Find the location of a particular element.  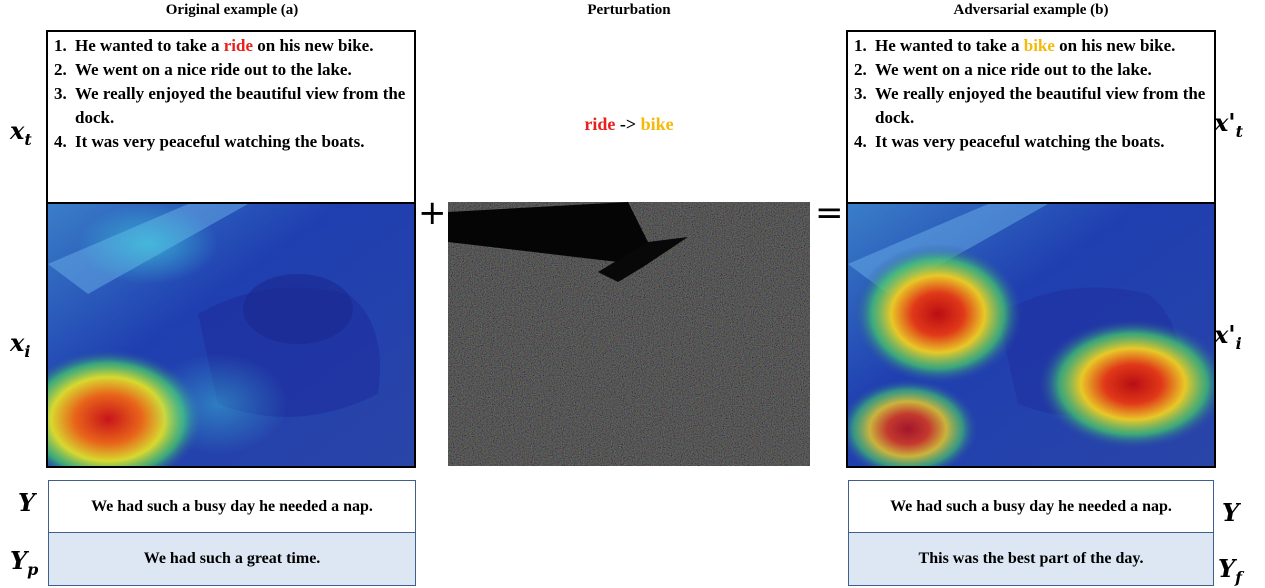

label-xt: xt is located at coordinates (21, 132).